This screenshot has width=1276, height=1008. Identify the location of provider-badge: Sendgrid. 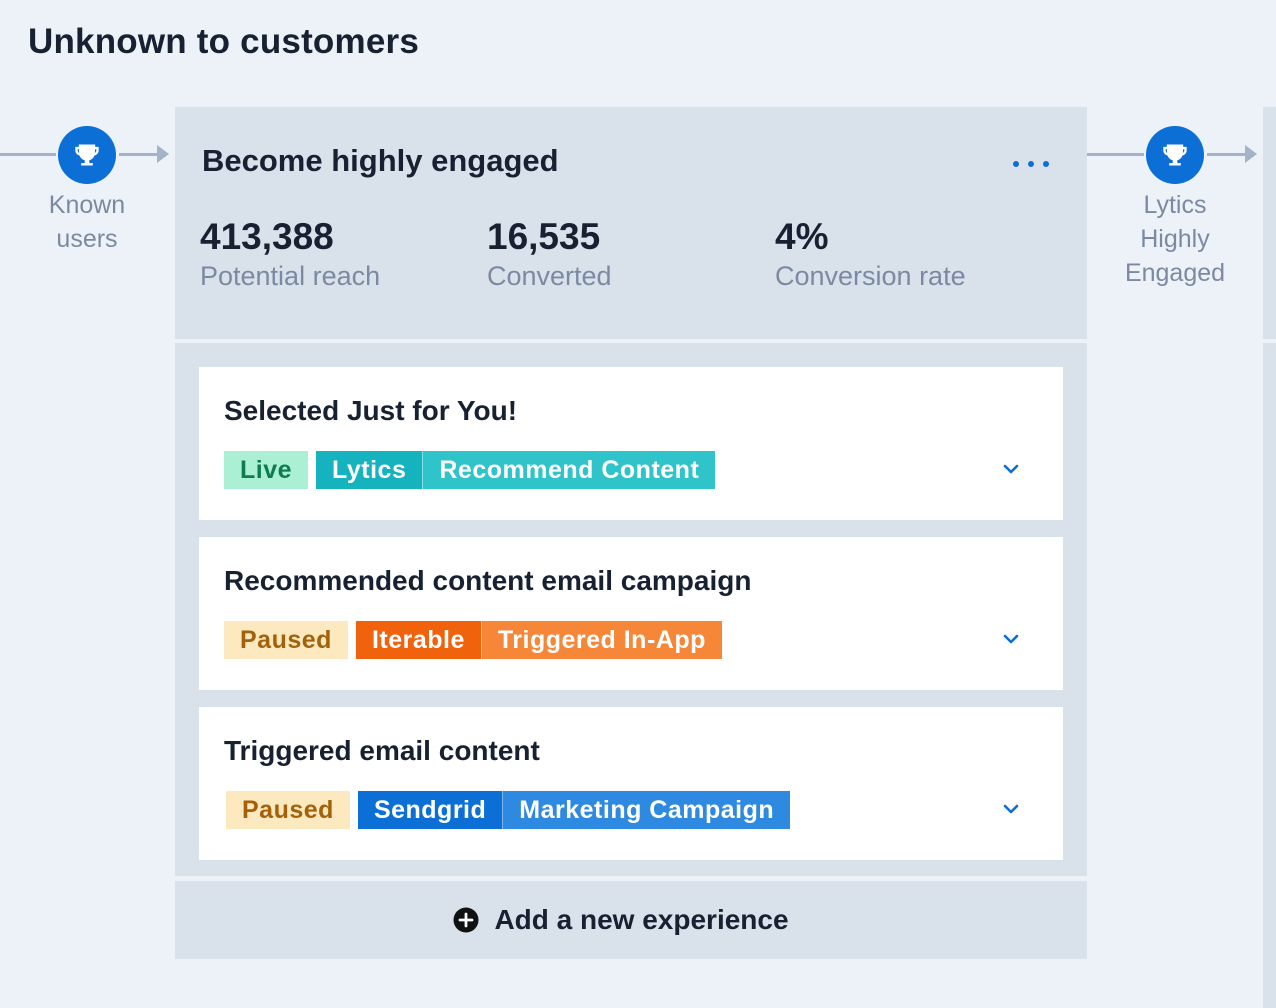
(430, 810).